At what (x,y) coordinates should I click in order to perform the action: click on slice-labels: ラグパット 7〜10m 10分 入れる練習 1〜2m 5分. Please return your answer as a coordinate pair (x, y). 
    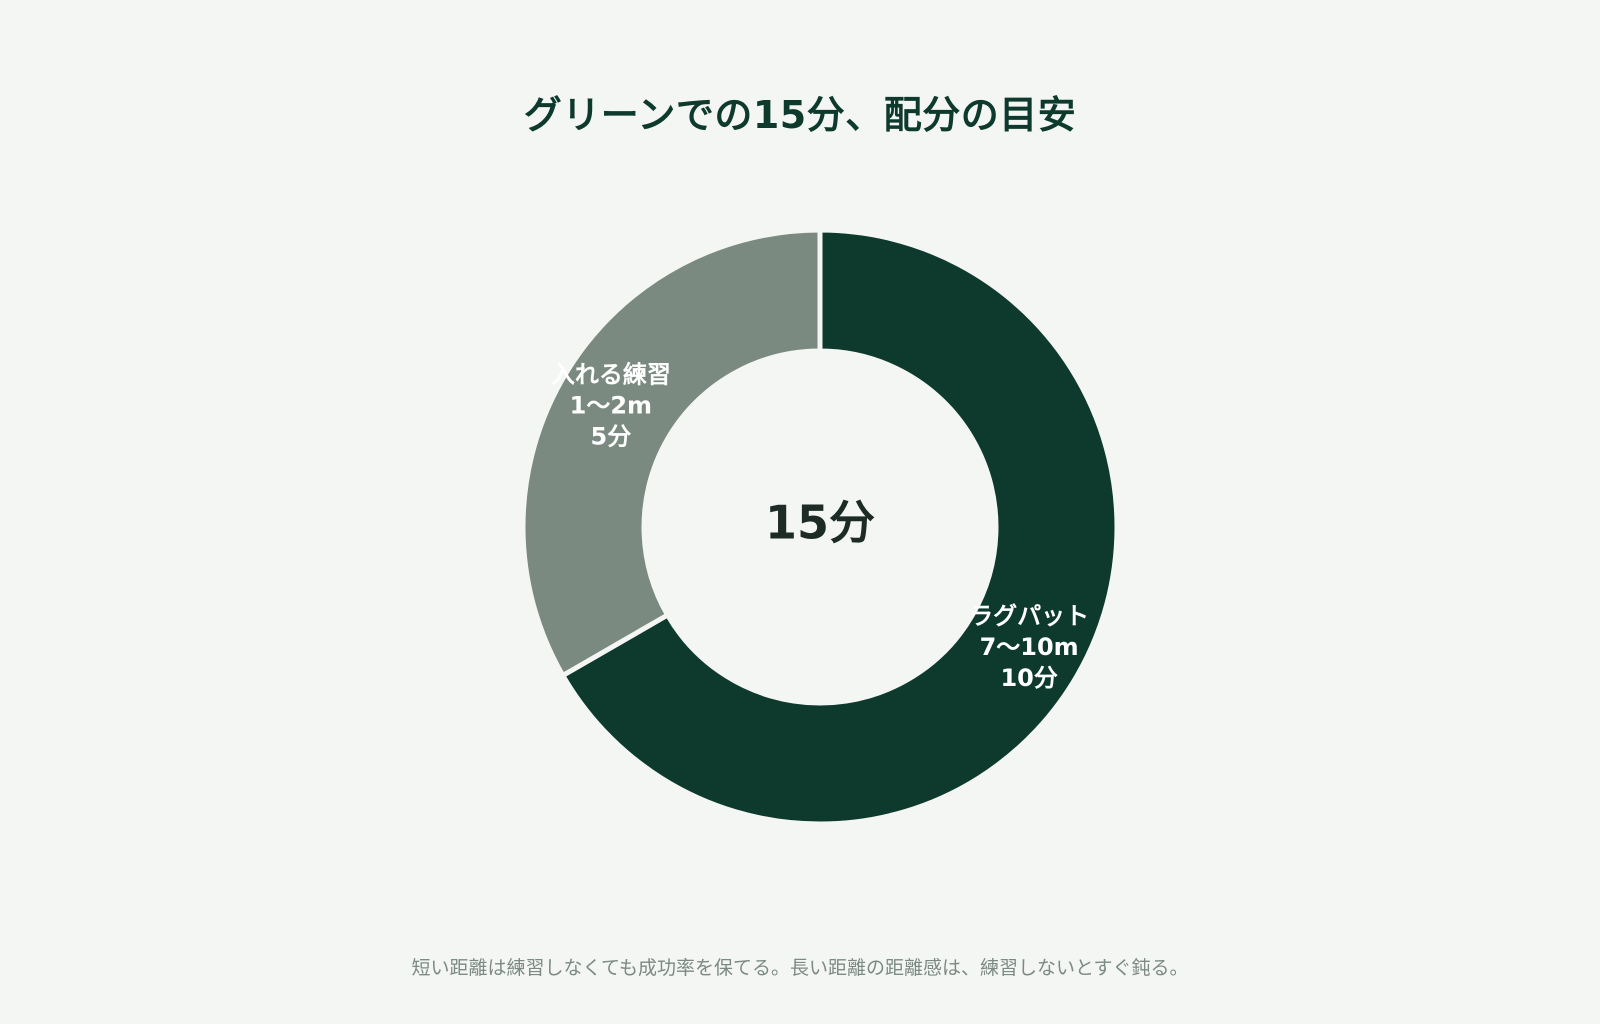
    Looking at the image, I should click on (820, 526).